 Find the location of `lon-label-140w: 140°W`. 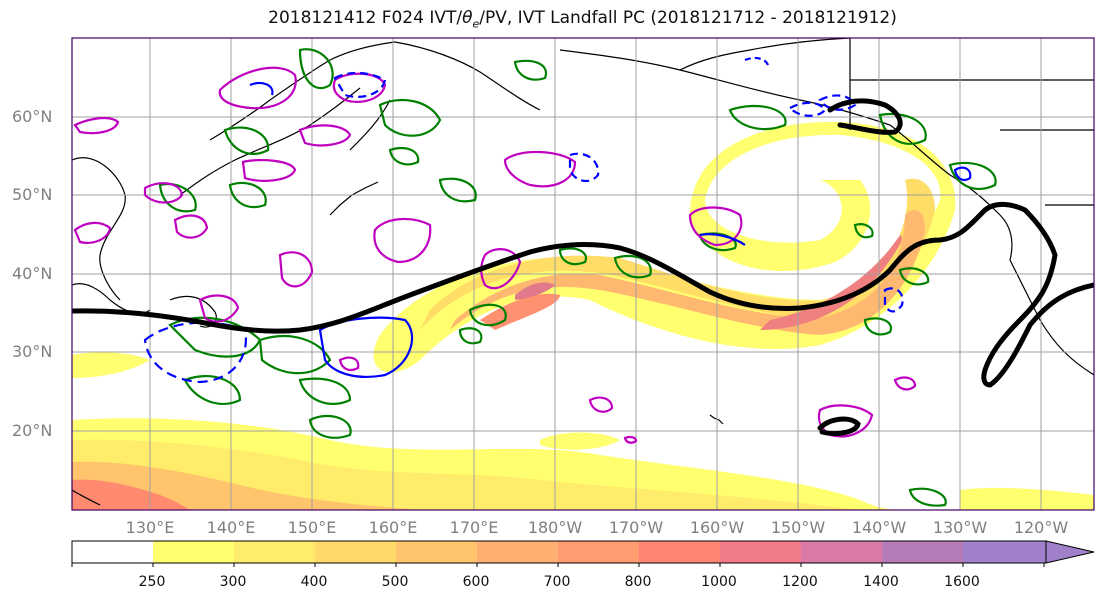

lon-label-140w: 140°W is located at coordinates (879, 527).